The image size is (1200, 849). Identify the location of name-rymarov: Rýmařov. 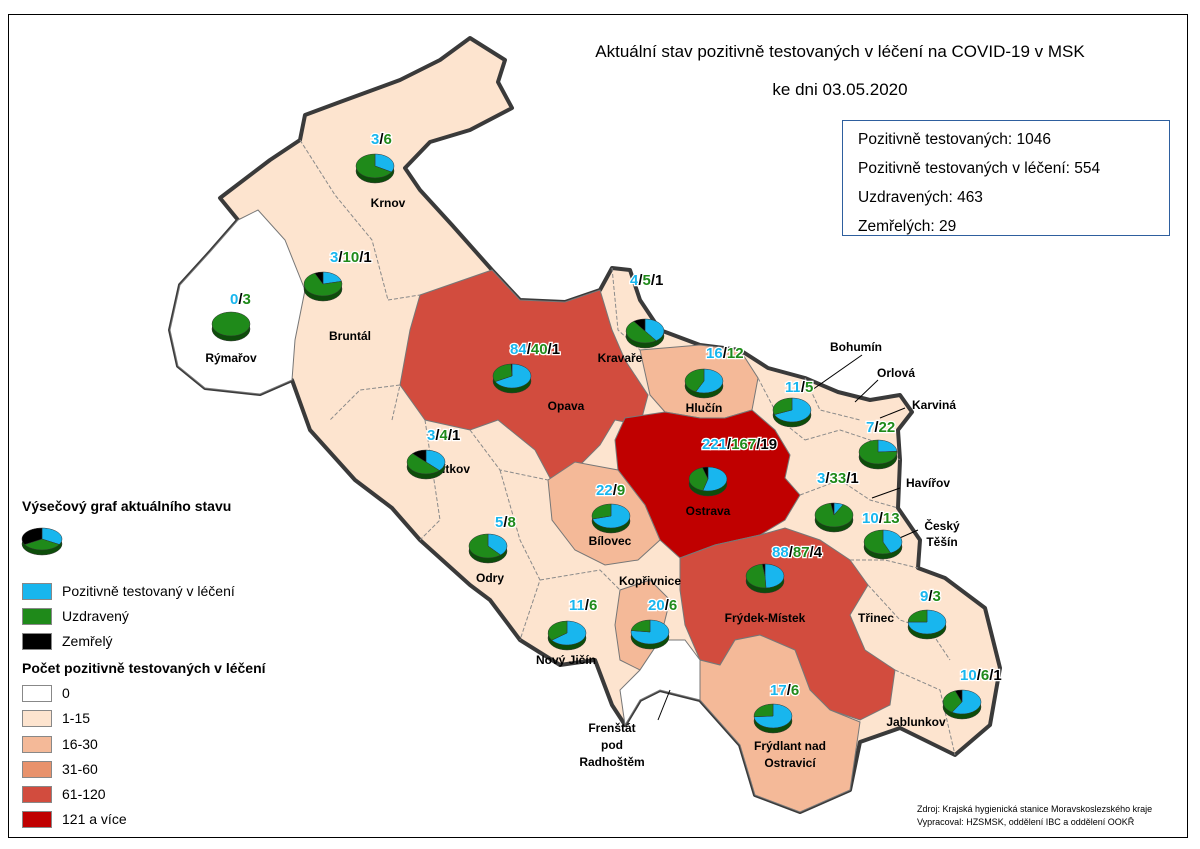
(231, 358).